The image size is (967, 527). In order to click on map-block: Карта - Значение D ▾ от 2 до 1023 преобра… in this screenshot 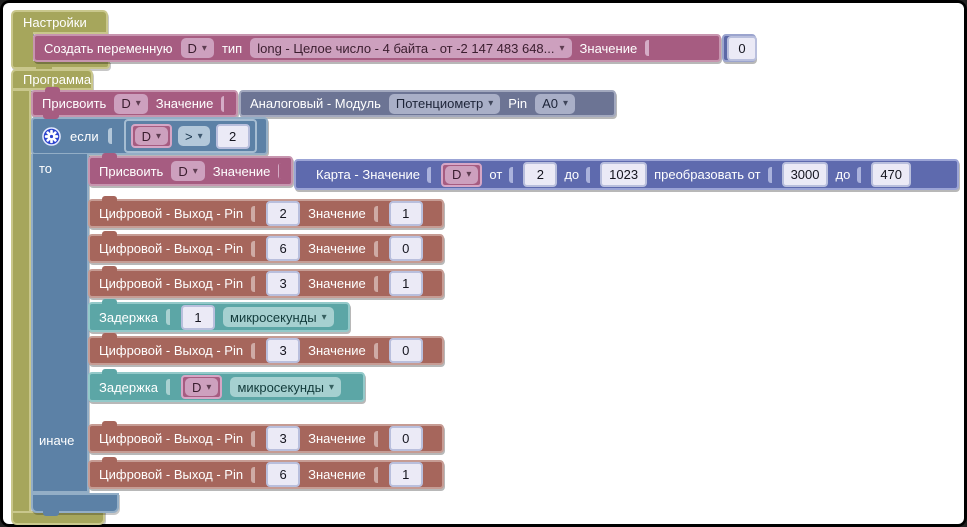, I will do `click(626, 174)`.